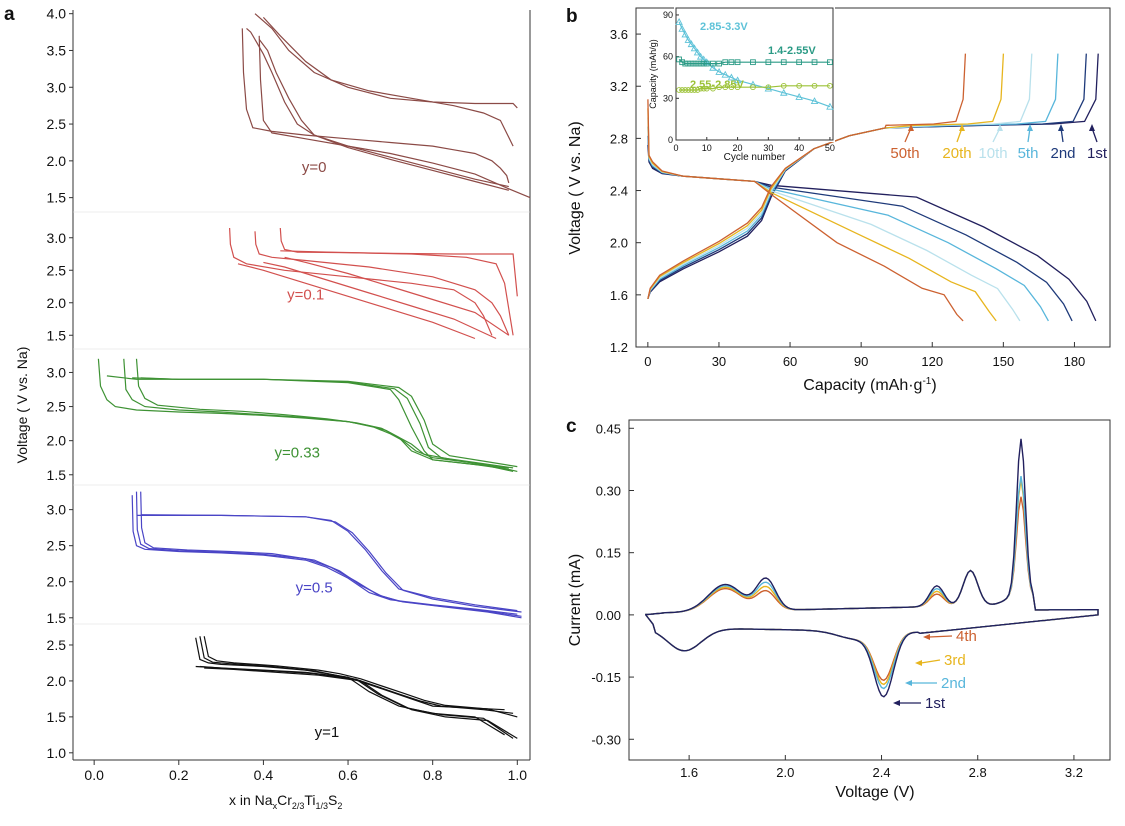 The image size is (1125, 826). What do you see at coordinates (179, 775) in the screenshot?
I see `x-tick-label: 0.2` at bounding box center [179, 775].